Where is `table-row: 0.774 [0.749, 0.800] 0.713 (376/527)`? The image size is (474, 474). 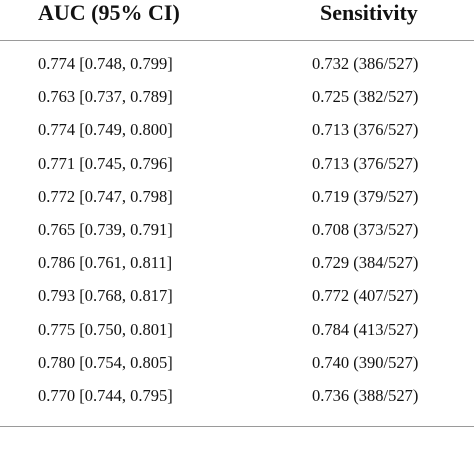
table-row: 0.774 [0.749, 0.800] 0.713 (376/527) is located at coordinates (237, 135).